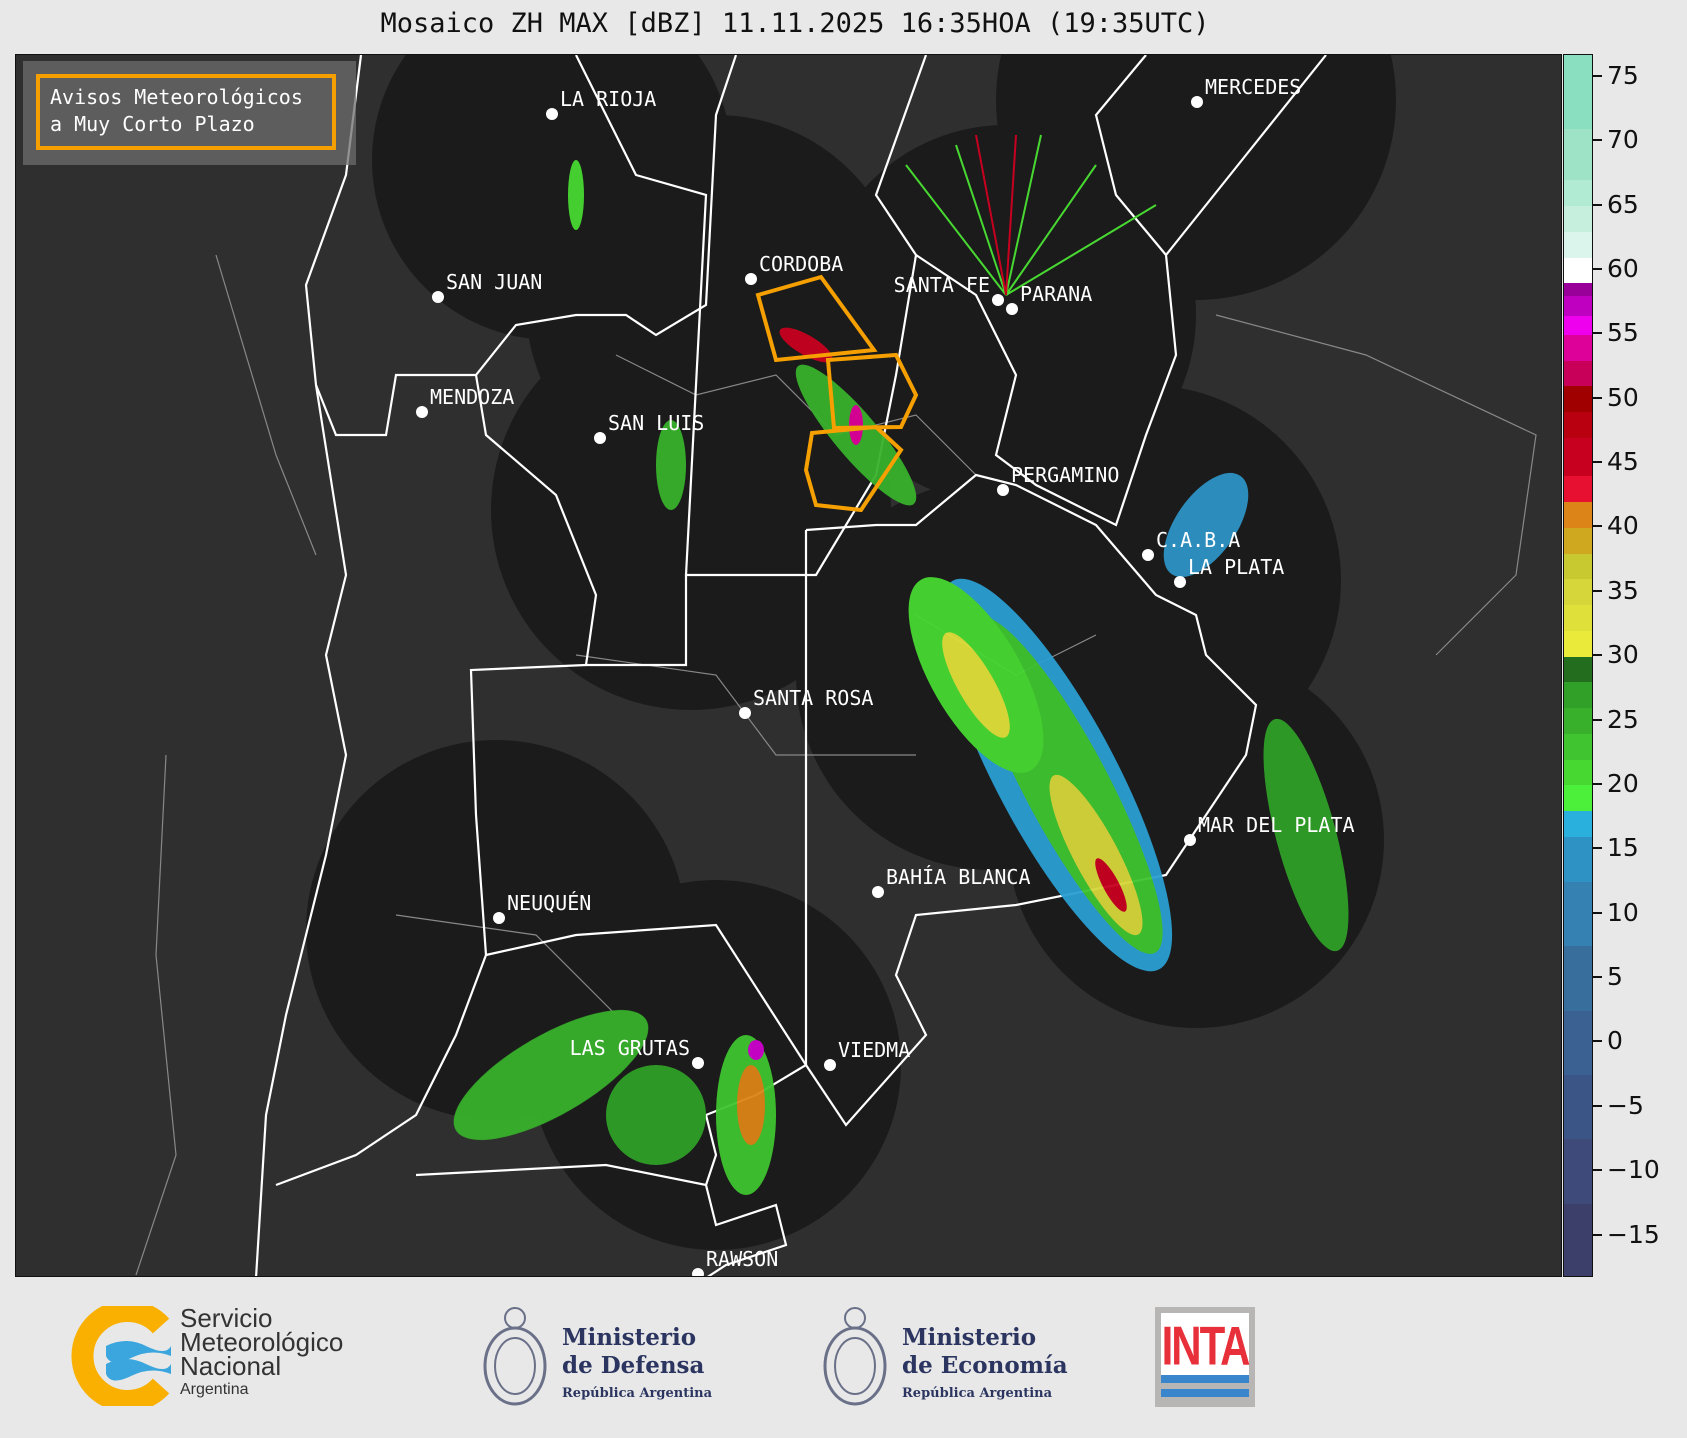 The width and height of the screenshot is (1687, 1438). I want to click on city-label: CORDOBA, so click(801, 264).